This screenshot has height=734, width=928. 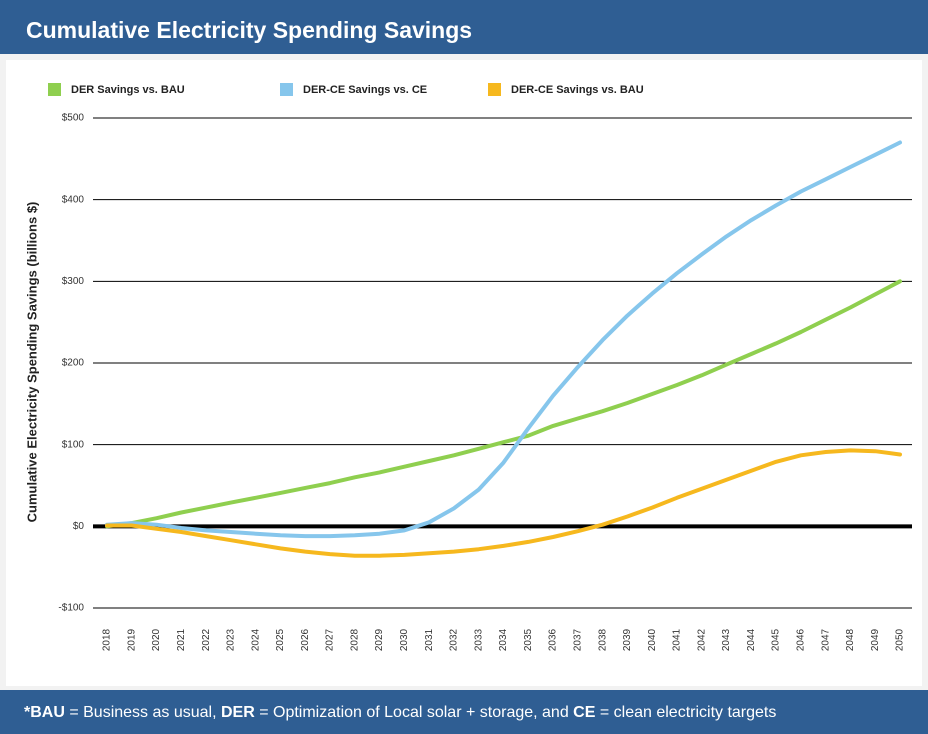 I want to click on y-tick-label: $100, so click(x=73, y=444).